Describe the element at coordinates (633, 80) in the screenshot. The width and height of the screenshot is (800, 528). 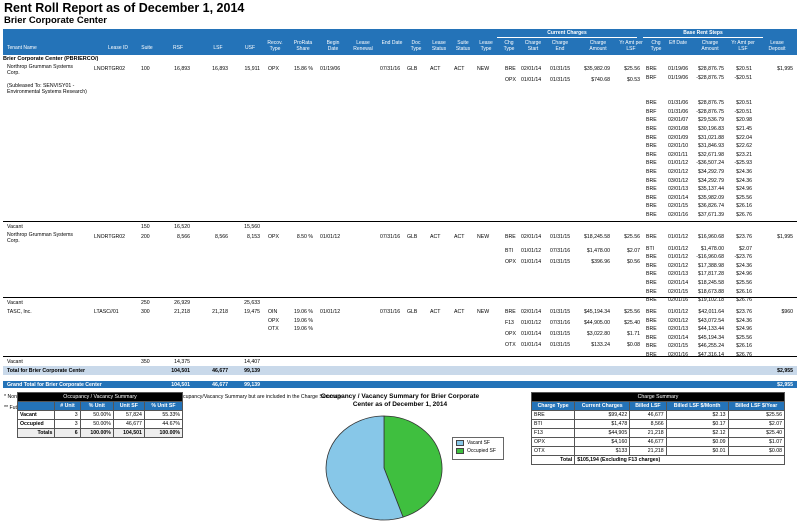
I see `yr-amt-per-lsf: $0.53` at that location.